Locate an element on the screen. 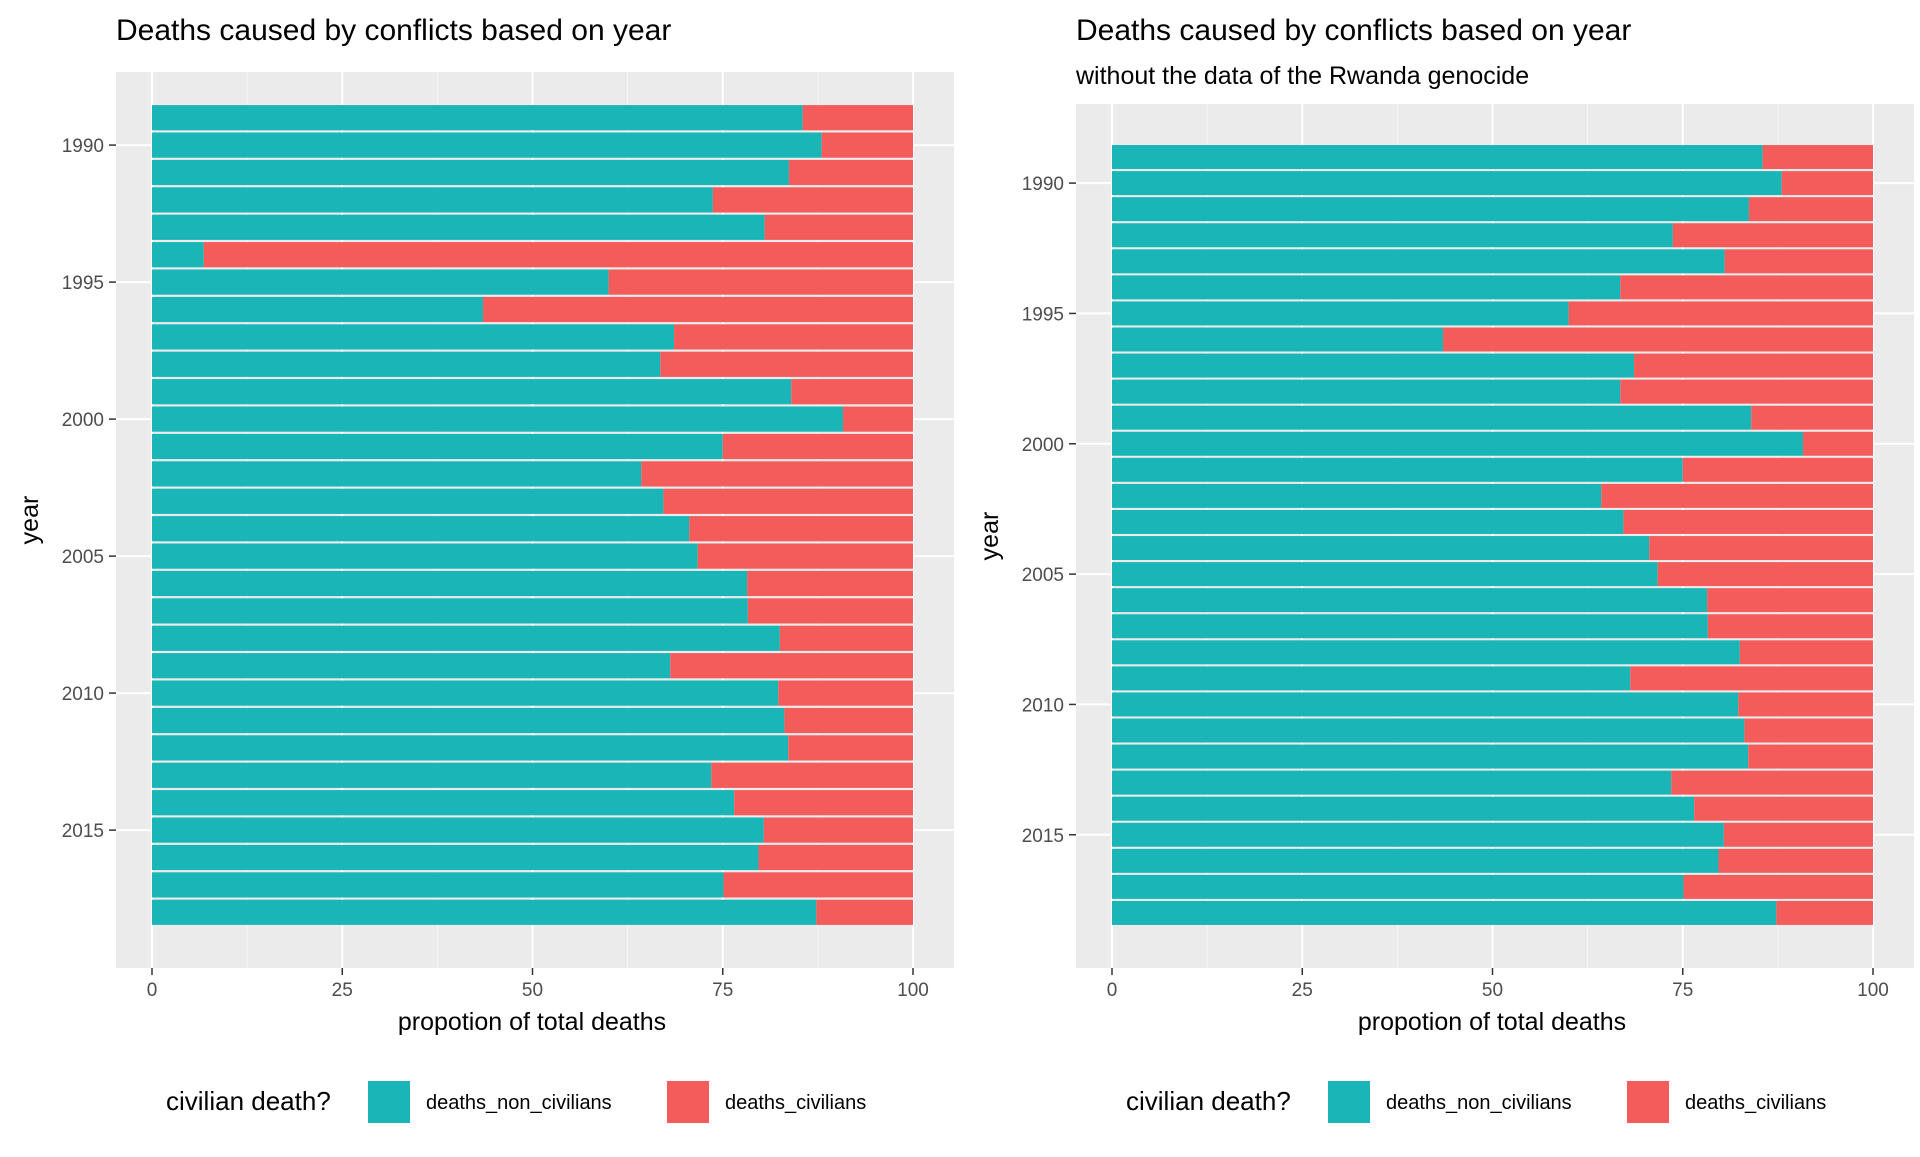 The width and height of the screenshot is (1920, 1157). bar-deaths_non_civilians-1990 is located at coordinates (1447, 183).